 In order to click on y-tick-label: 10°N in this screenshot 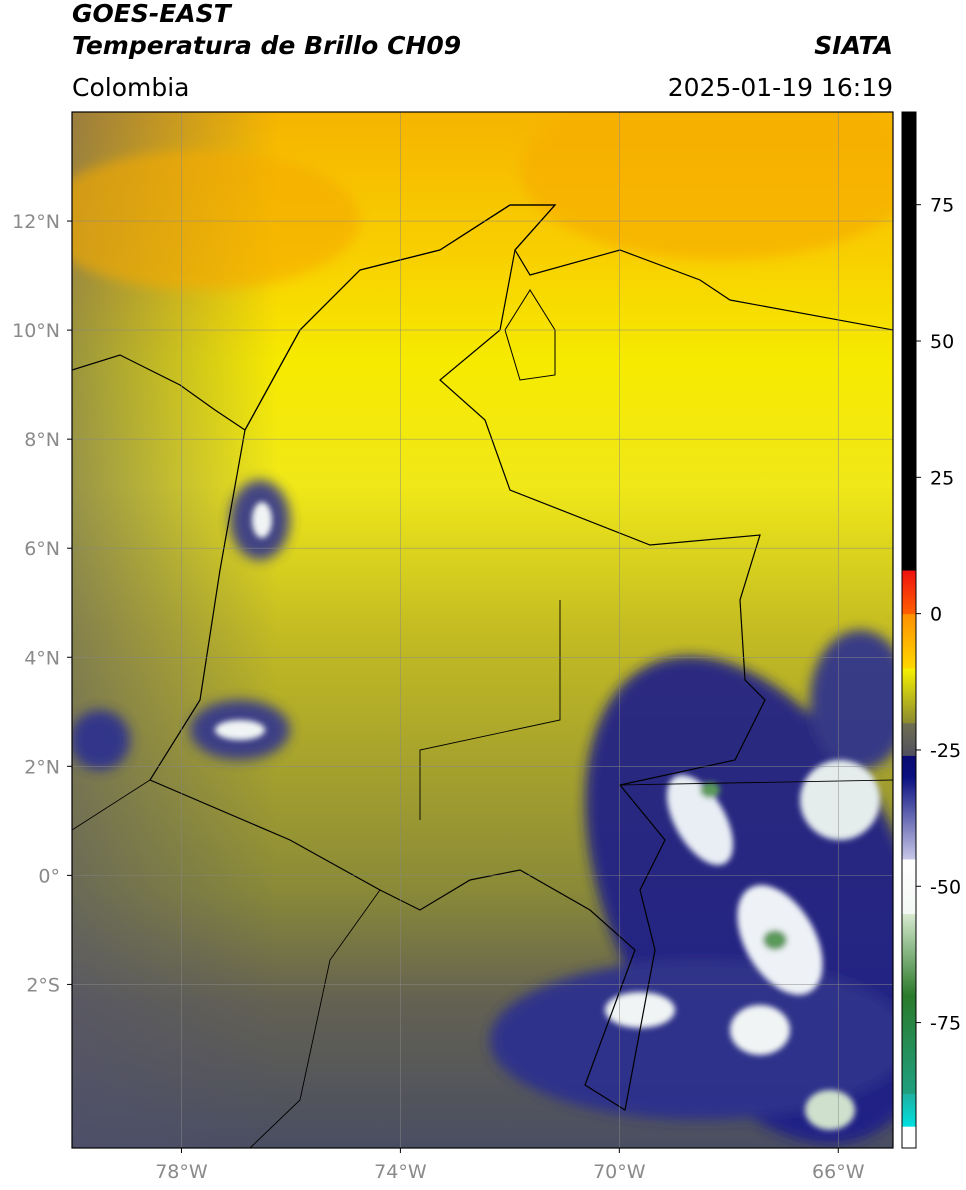, I will do `click(36, 331)`.